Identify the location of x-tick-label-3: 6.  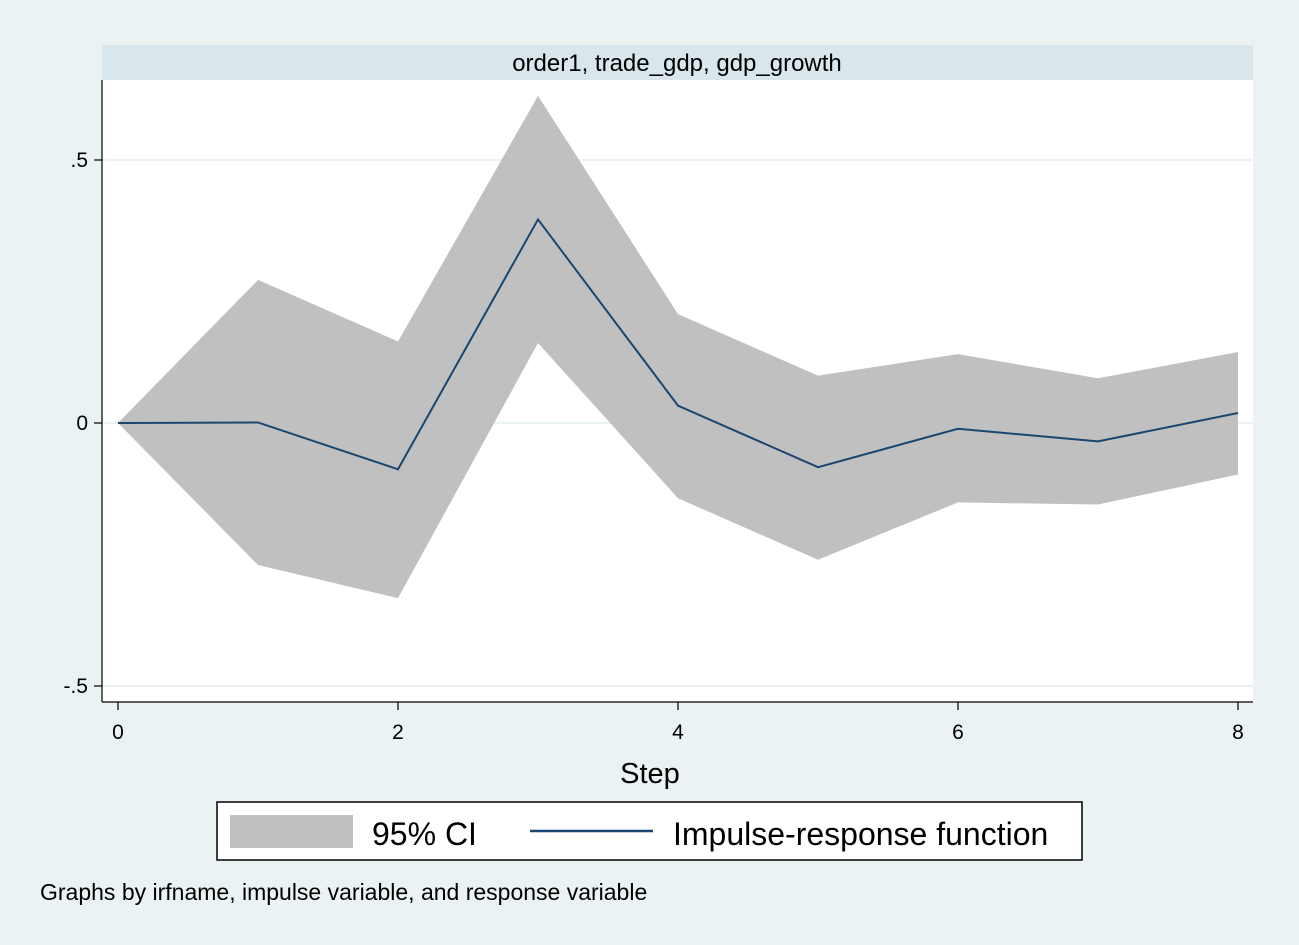
(958, 732).